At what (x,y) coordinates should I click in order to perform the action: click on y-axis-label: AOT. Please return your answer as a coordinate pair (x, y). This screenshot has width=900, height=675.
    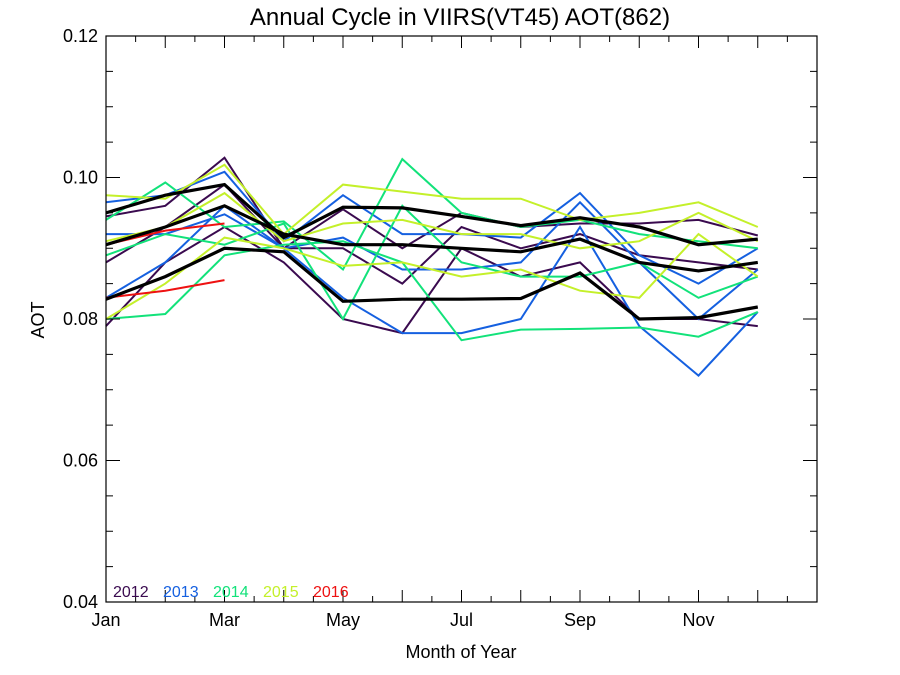
    Looking at the image, I should click on (38, 319).